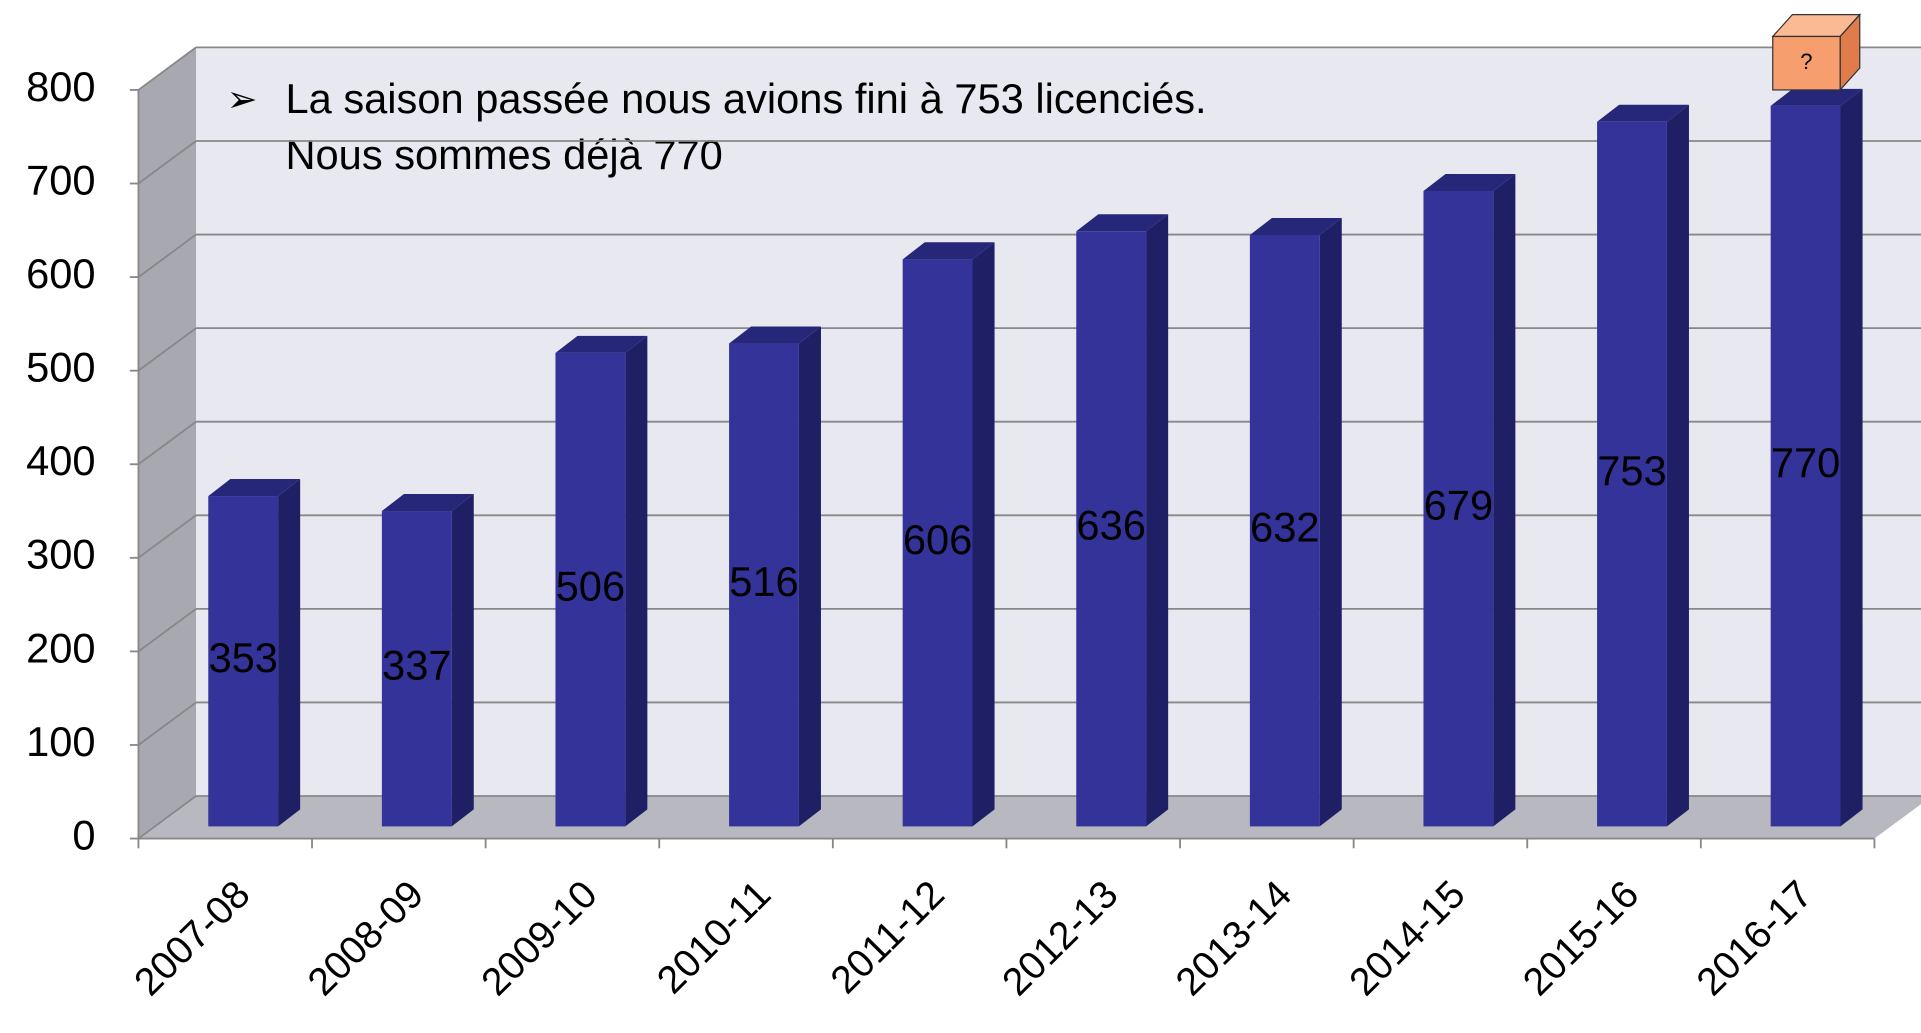 The height and width of the screenshot is (1033, 1921). I want to click on data-label: 636, so click(1110, 525).